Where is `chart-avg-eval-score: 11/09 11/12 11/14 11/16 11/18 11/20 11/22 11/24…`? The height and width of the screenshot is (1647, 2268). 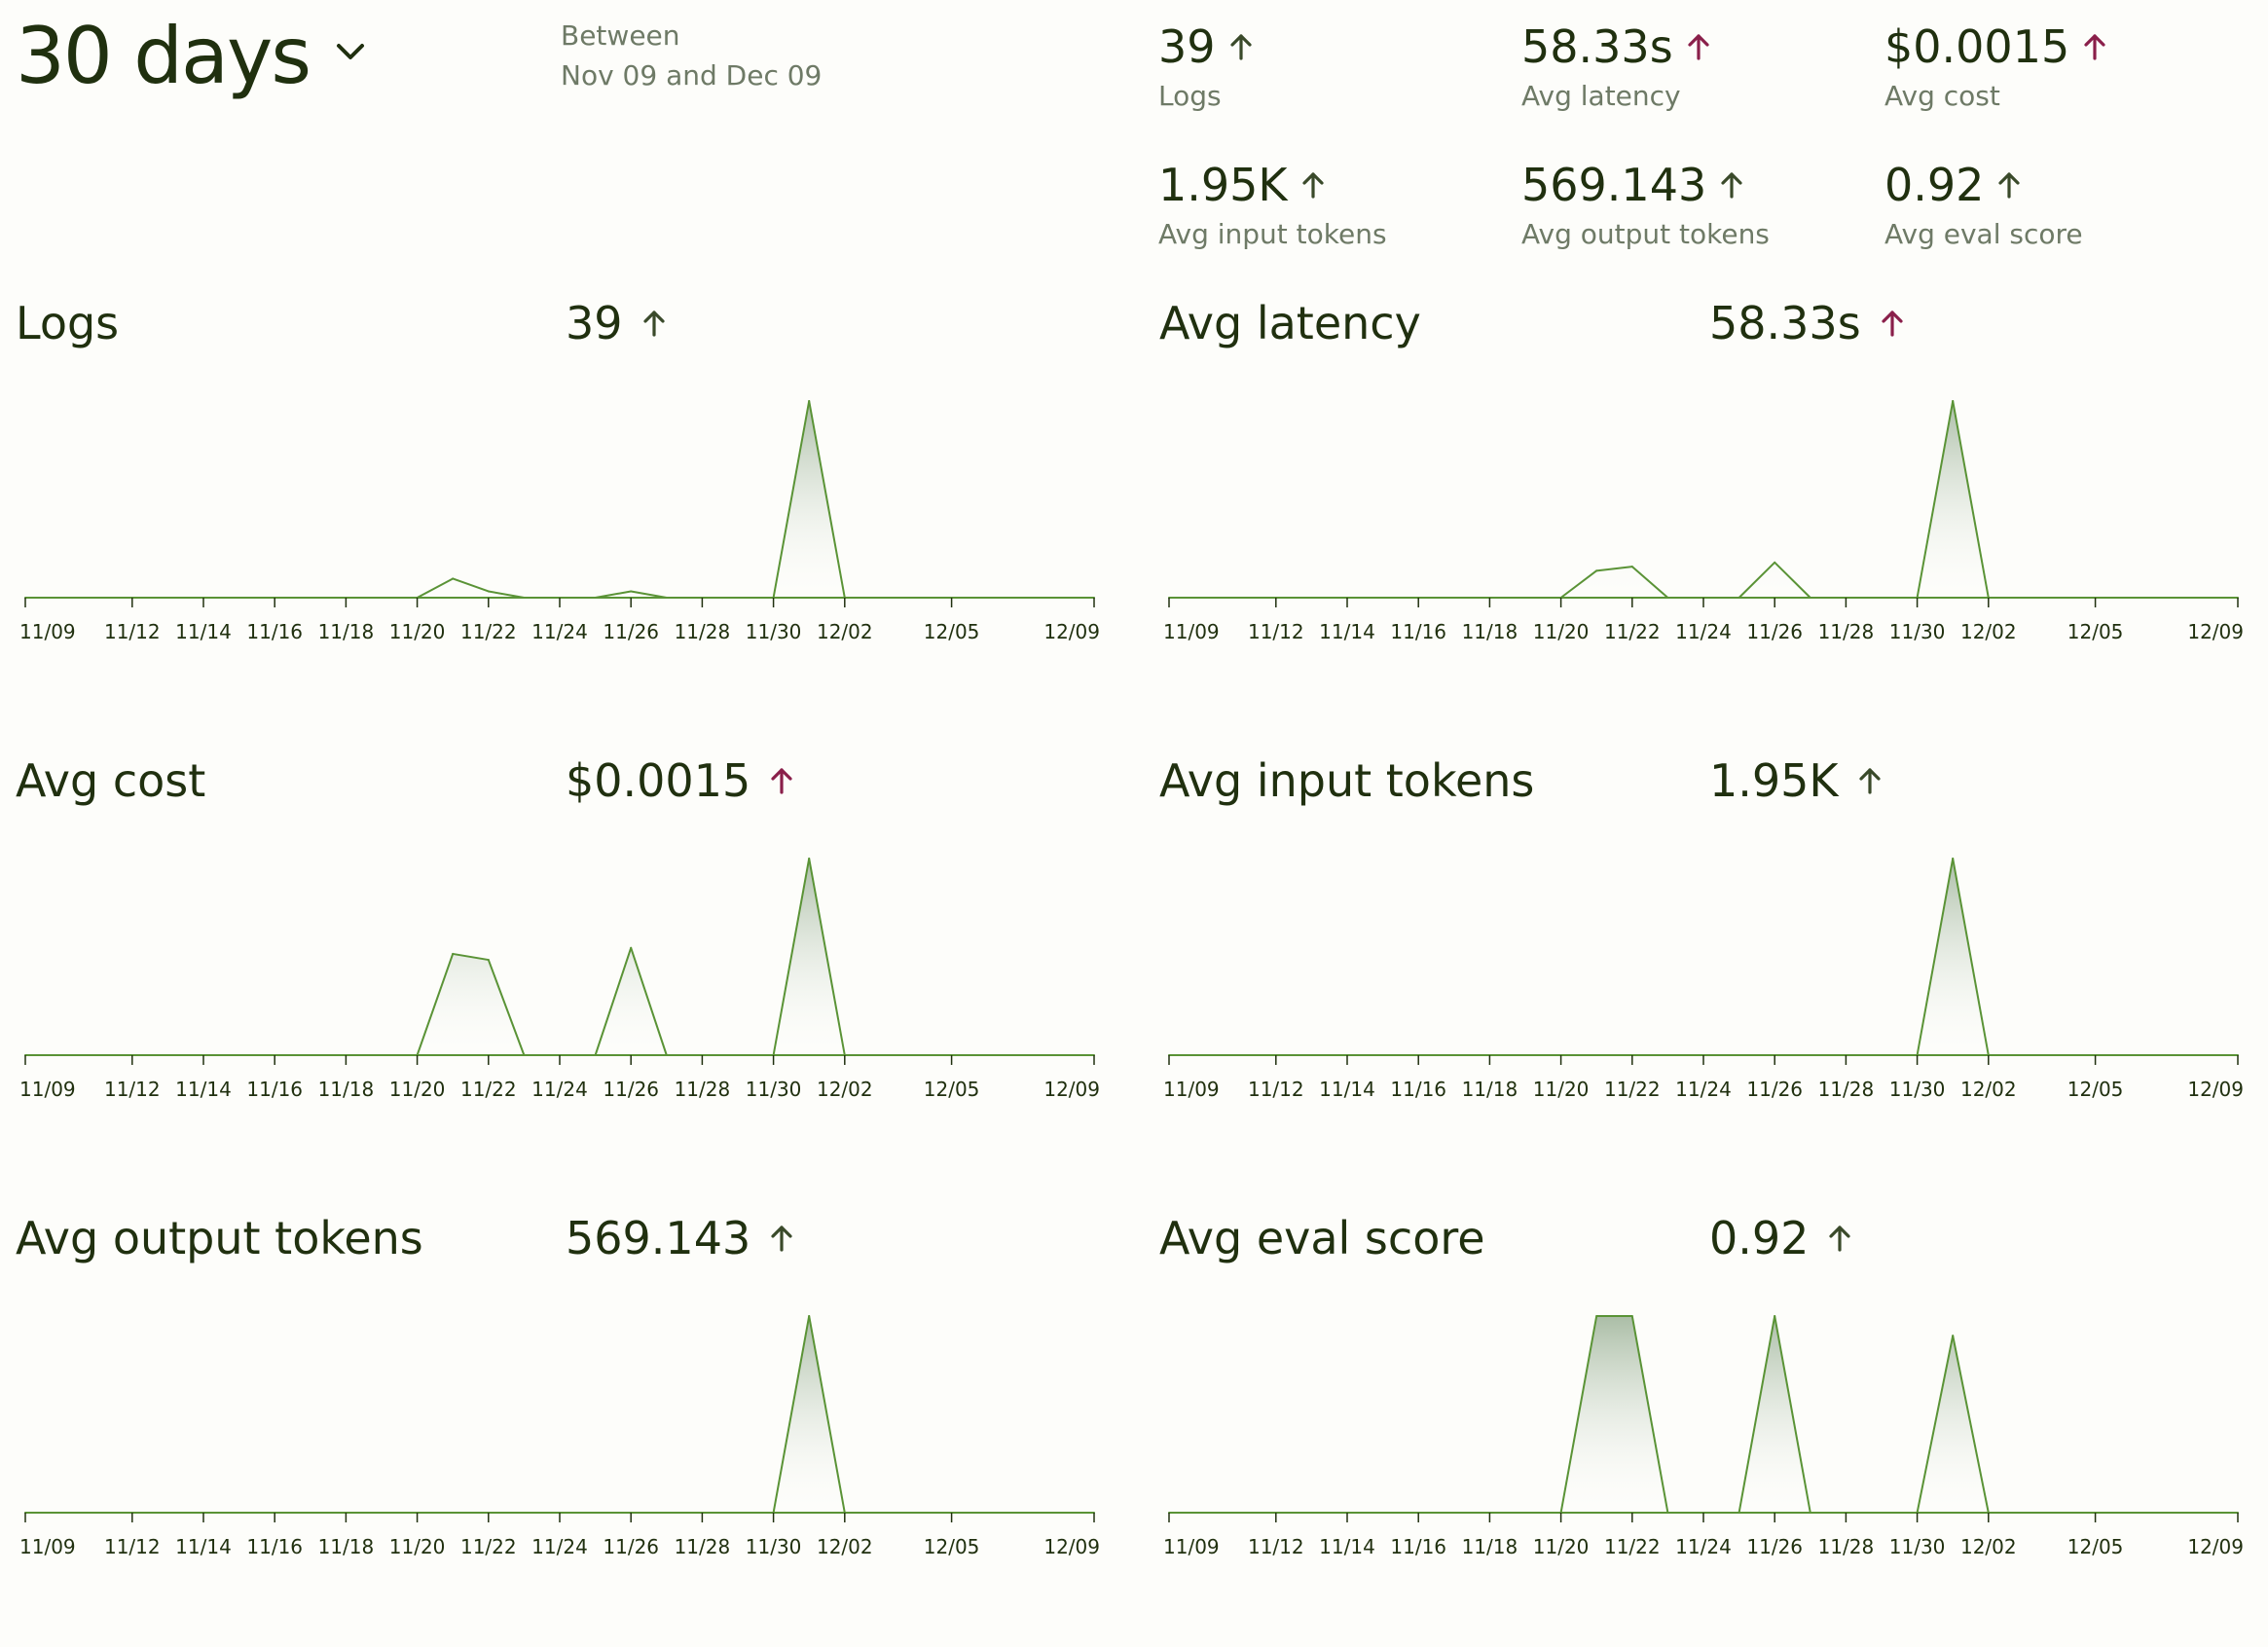 chart-avg-eval-score: 11/09 11/12 11/14 11/16 11/18 11/20 11/22 11/24… is located at coordinates (1709, 1448).